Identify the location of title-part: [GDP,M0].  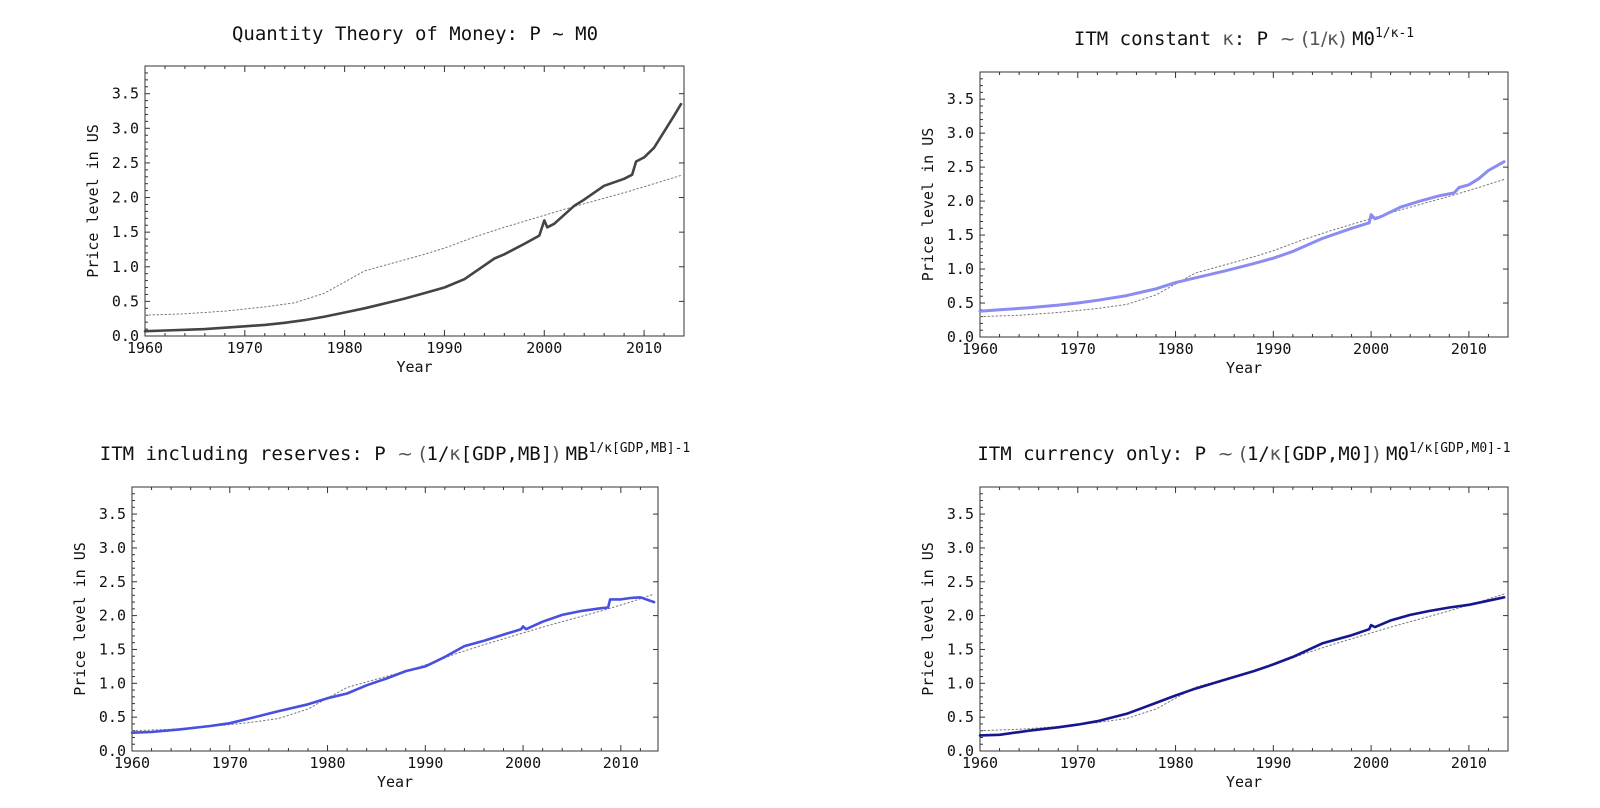
(1327, 454).